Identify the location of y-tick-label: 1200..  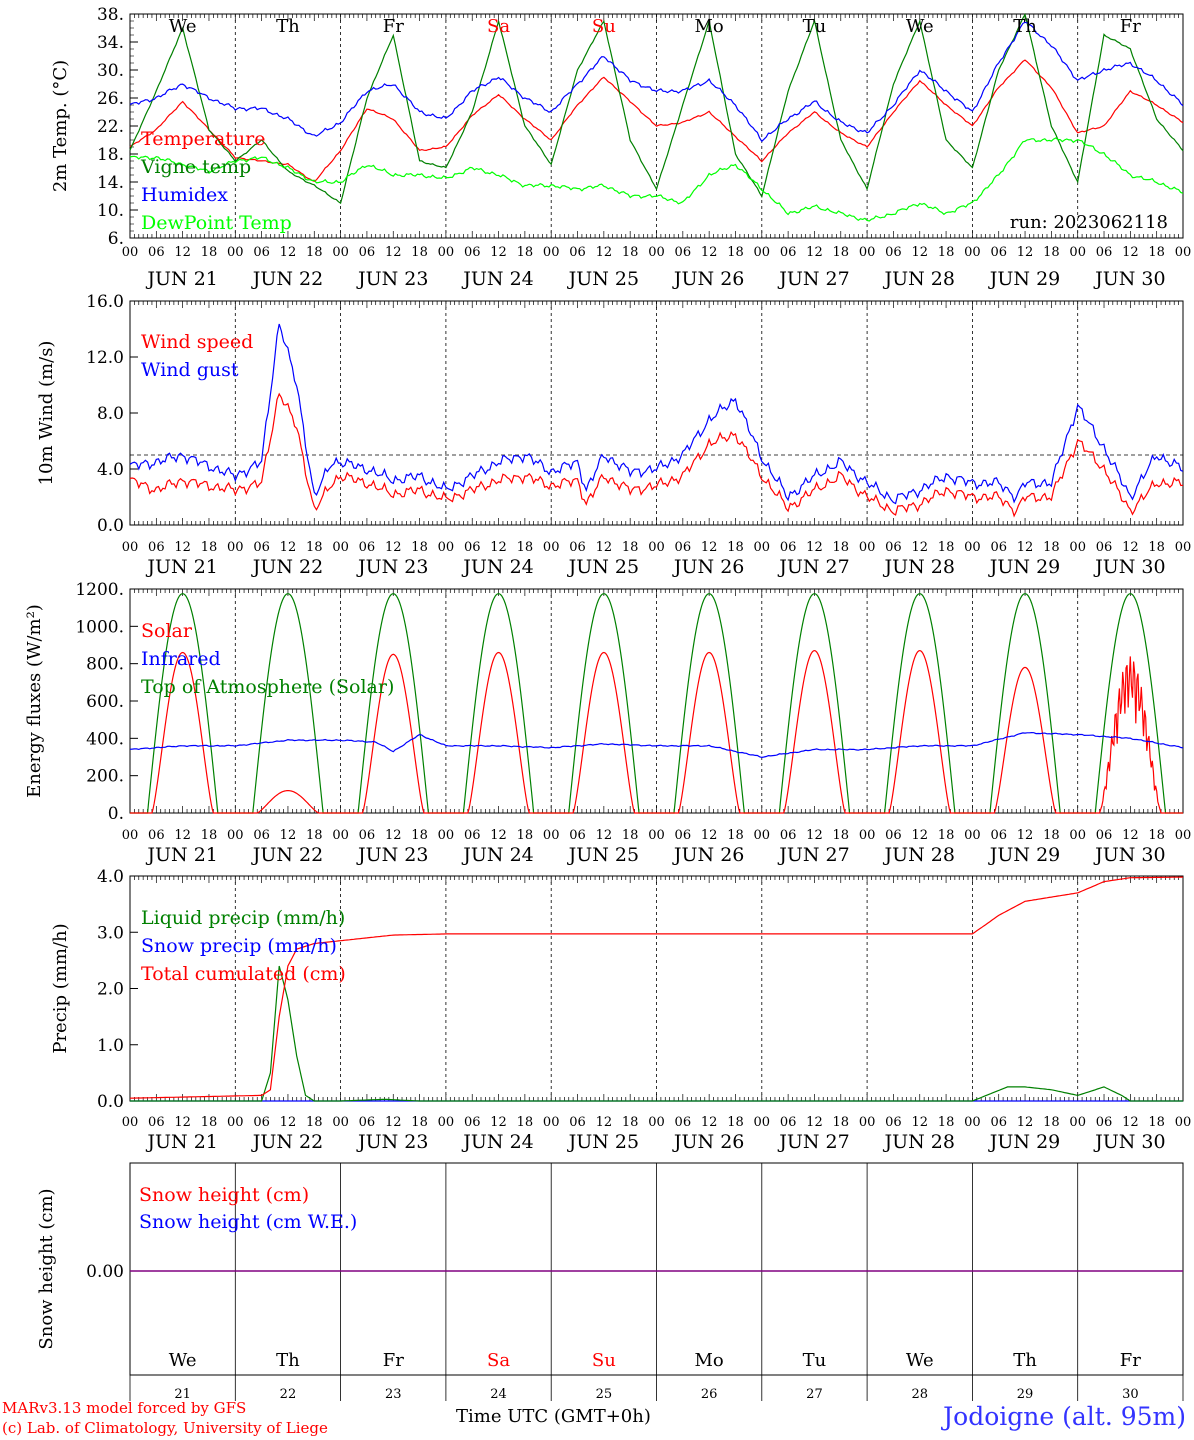
(99, 590).